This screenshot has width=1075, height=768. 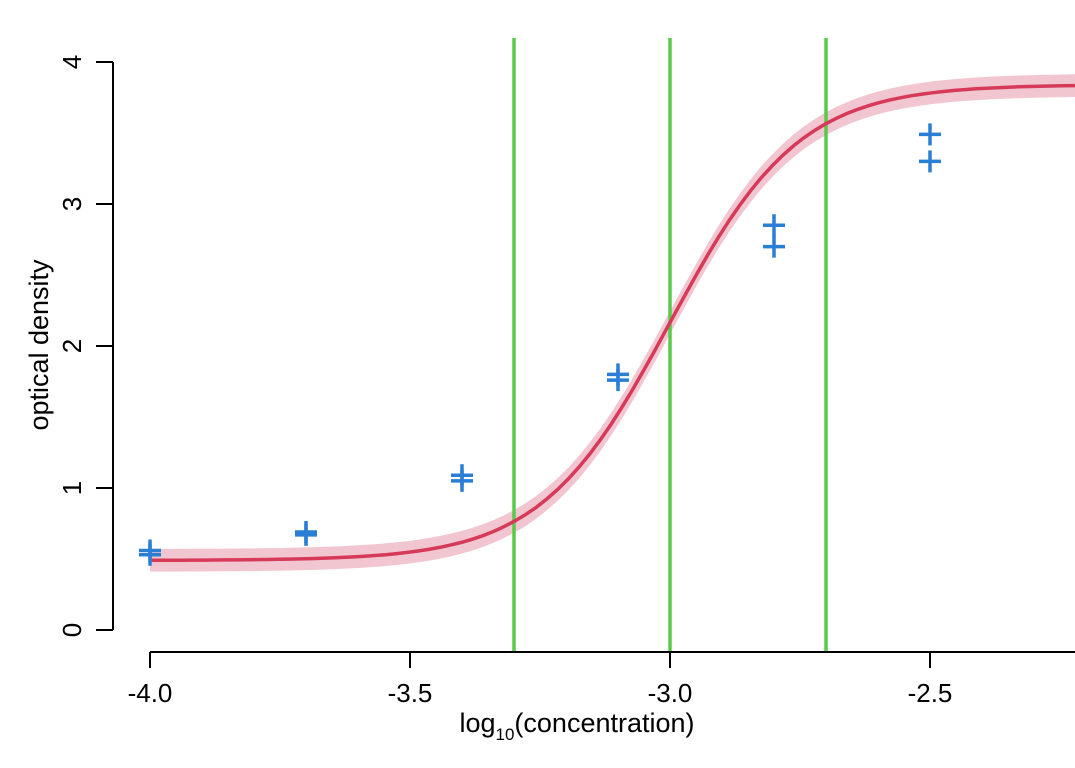 What do you see at coordinates (410, 693) in the screenshot?
I see `x-tick-label: -3.5` at bounding box center [410, 693].